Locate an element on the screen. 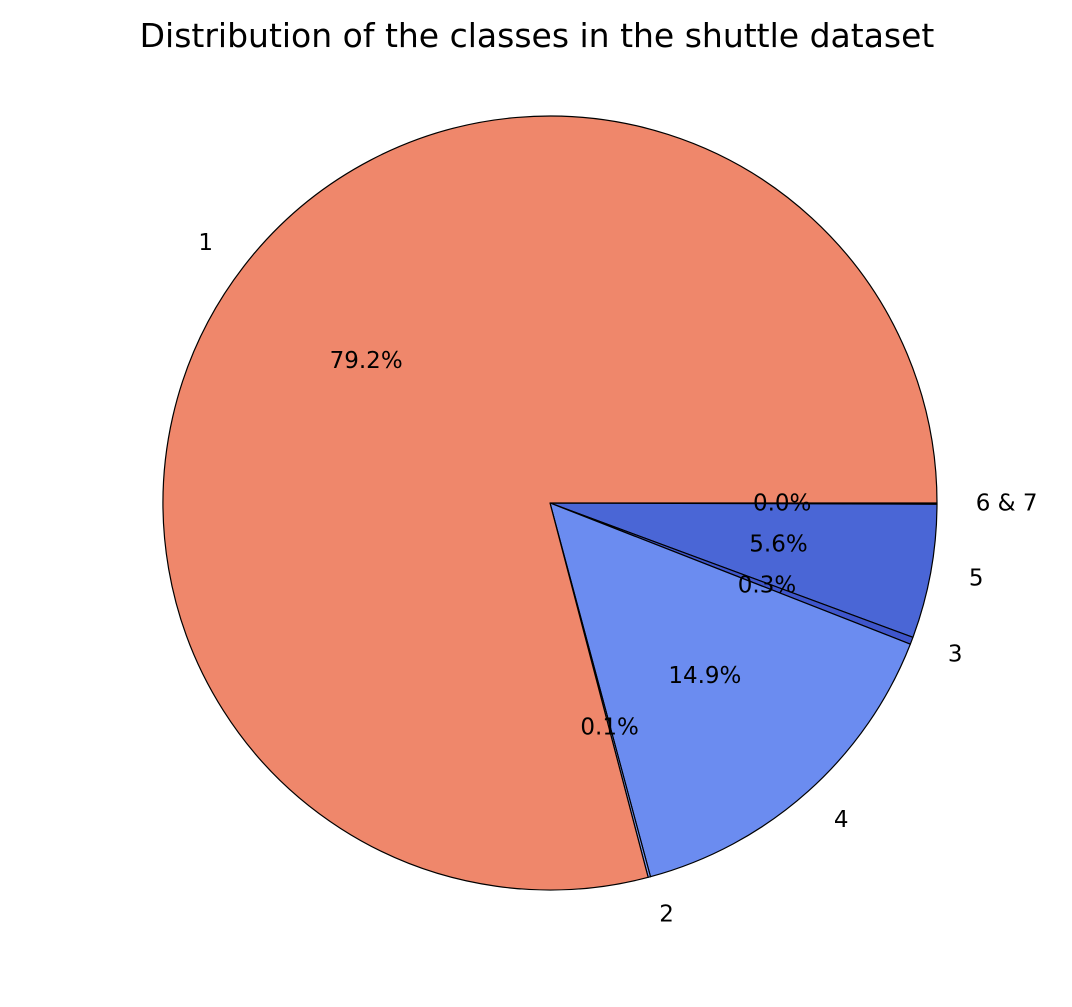 The width and height of the screenshot is (1072, 1007). slice-label: 4 is located at coordinates (841, 820).